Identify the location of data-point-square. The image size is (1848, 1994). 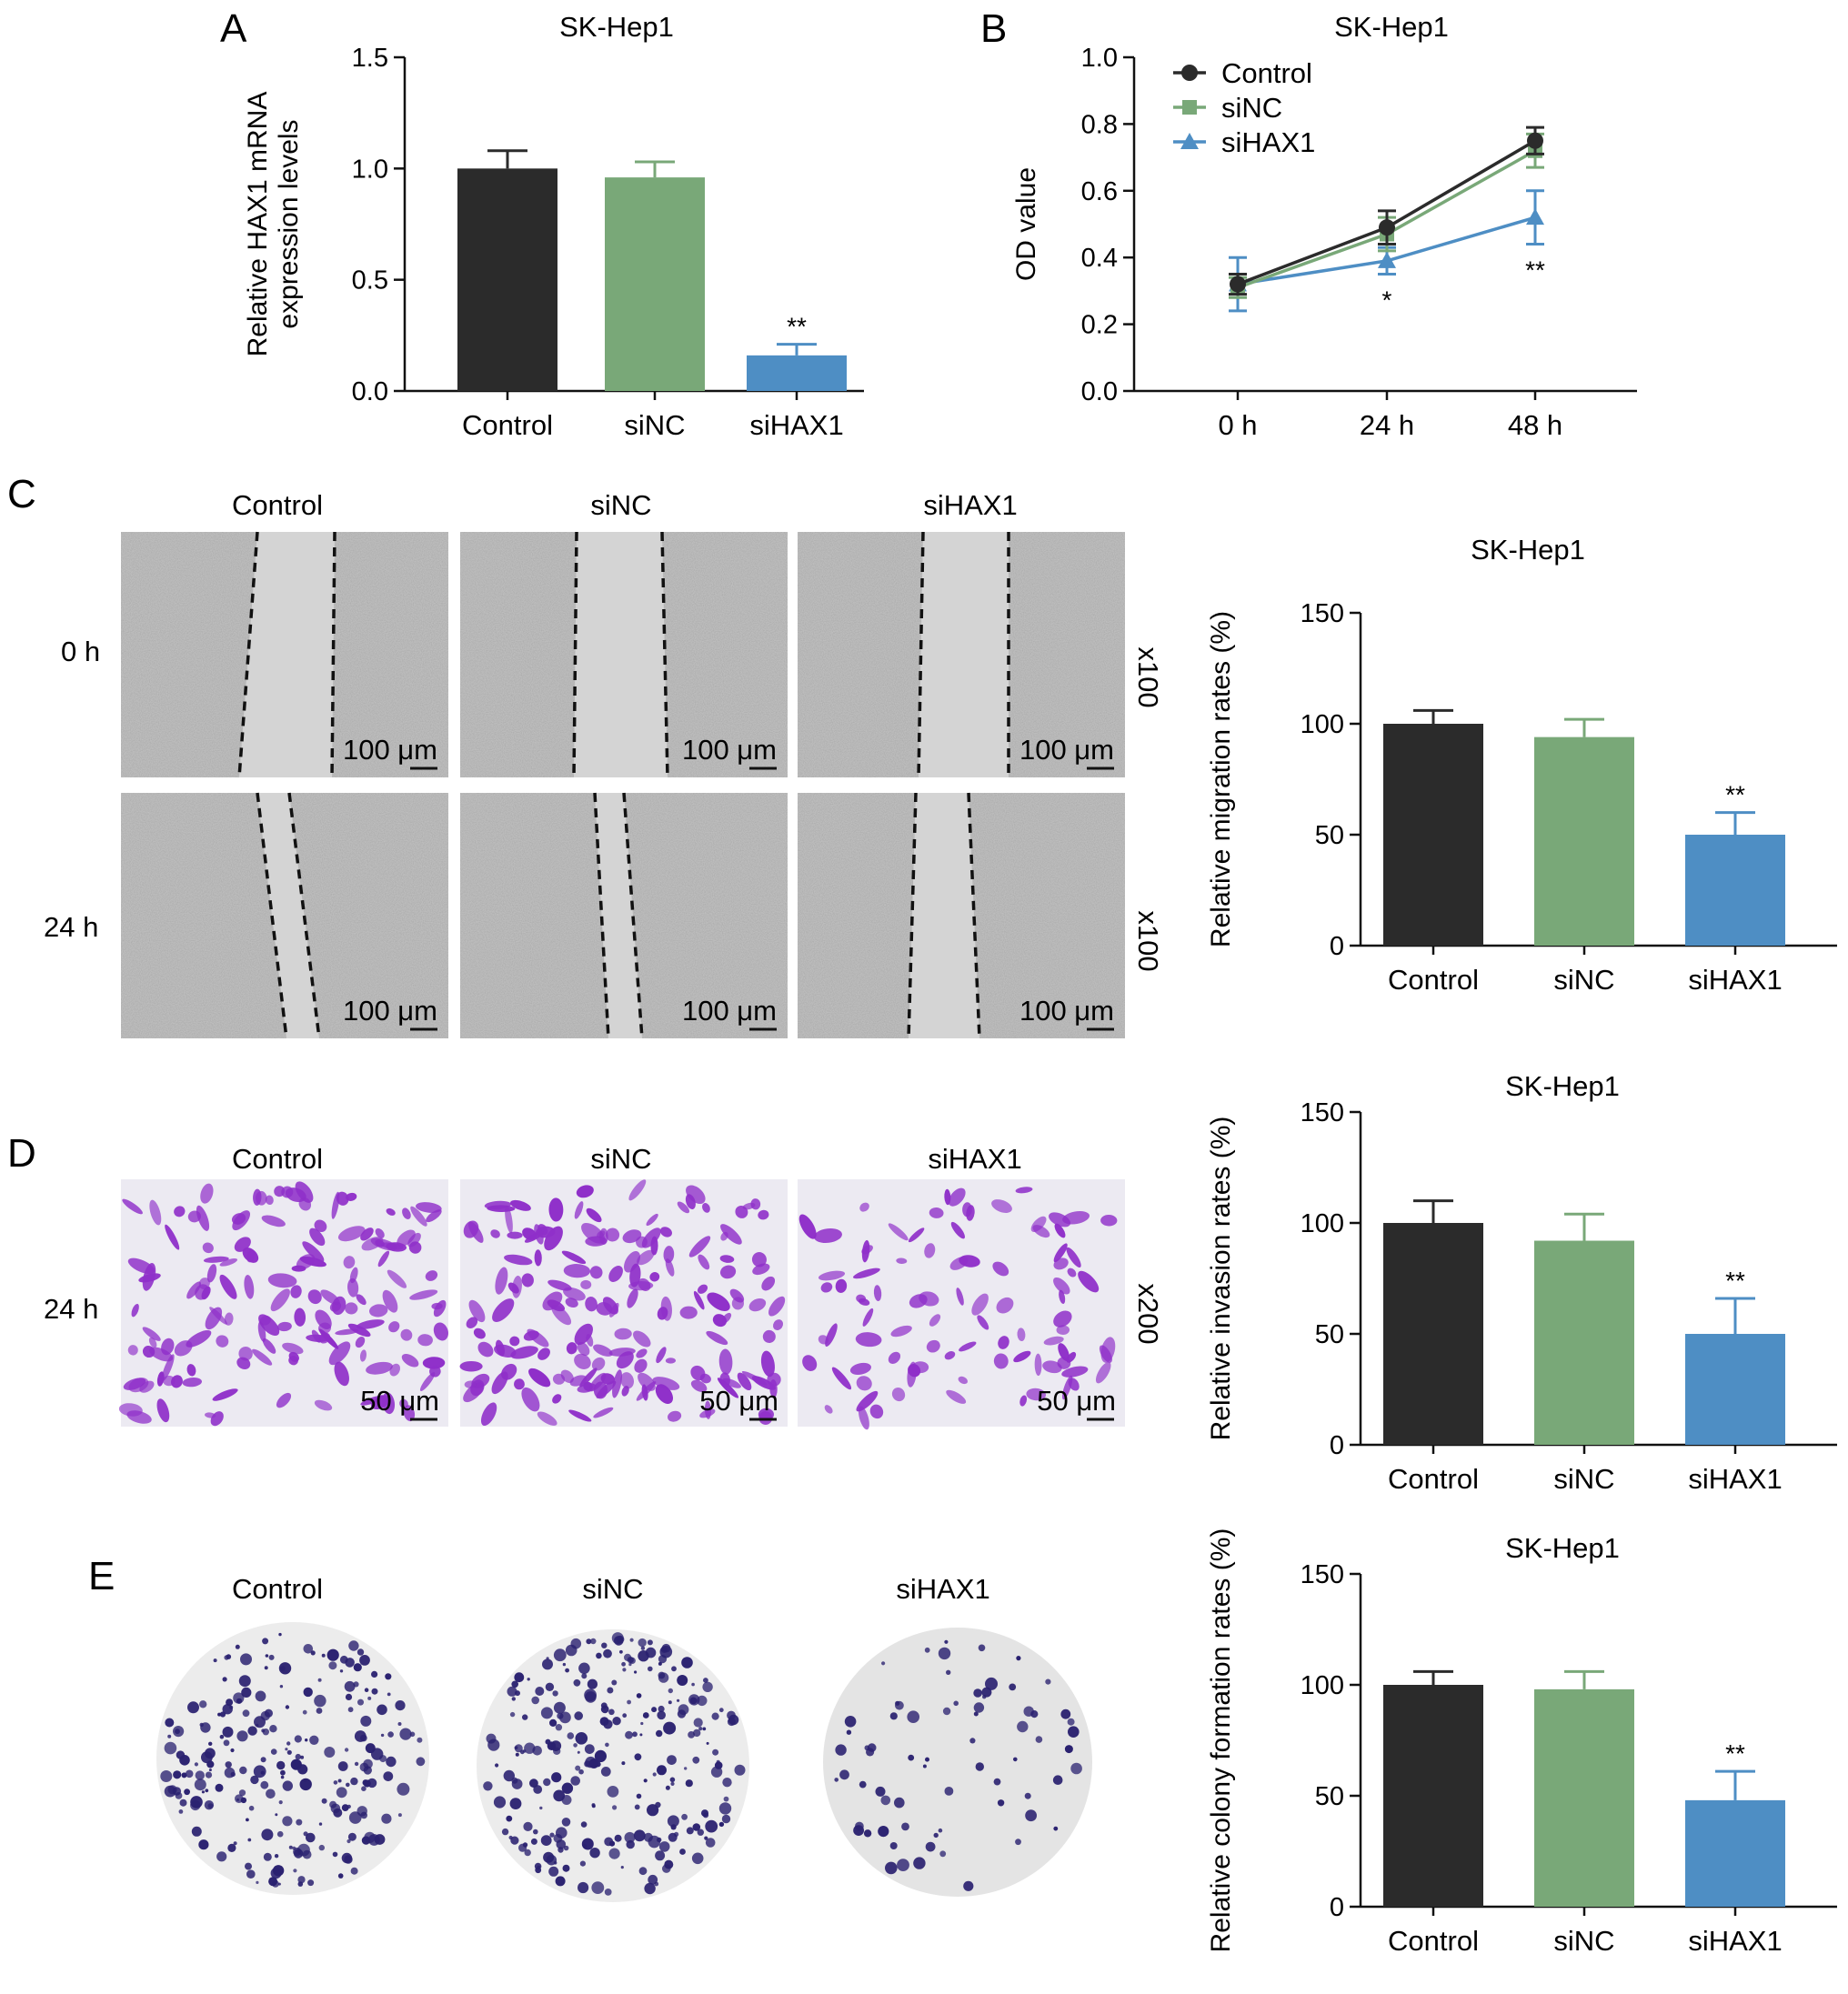
(1189, 107).